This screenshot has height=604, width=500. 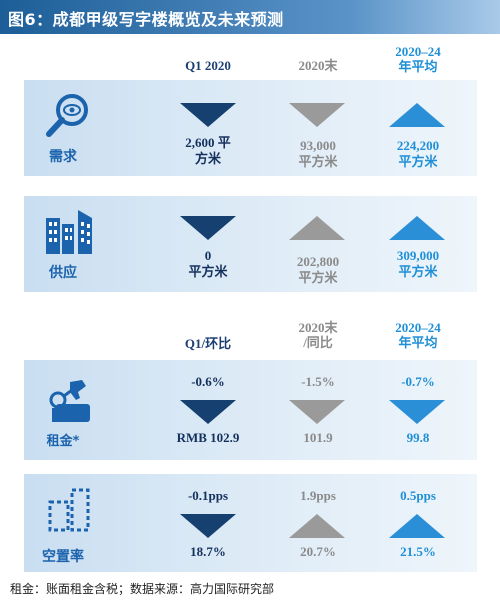 What do you see at coordinates (208, 65) in the screenshot?
I see `header-q1: Q1 2020` at bounding box center [208, 65].